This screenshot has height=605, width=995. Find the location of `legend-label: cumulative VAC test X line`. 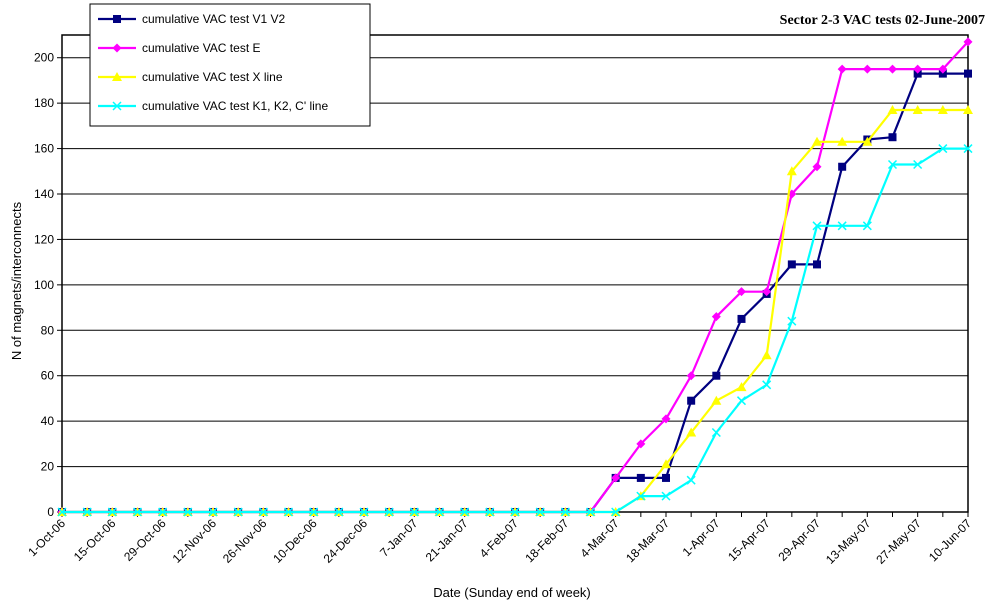

legend-label: cumulative VAC test X line is located at coordinates (212, 77).